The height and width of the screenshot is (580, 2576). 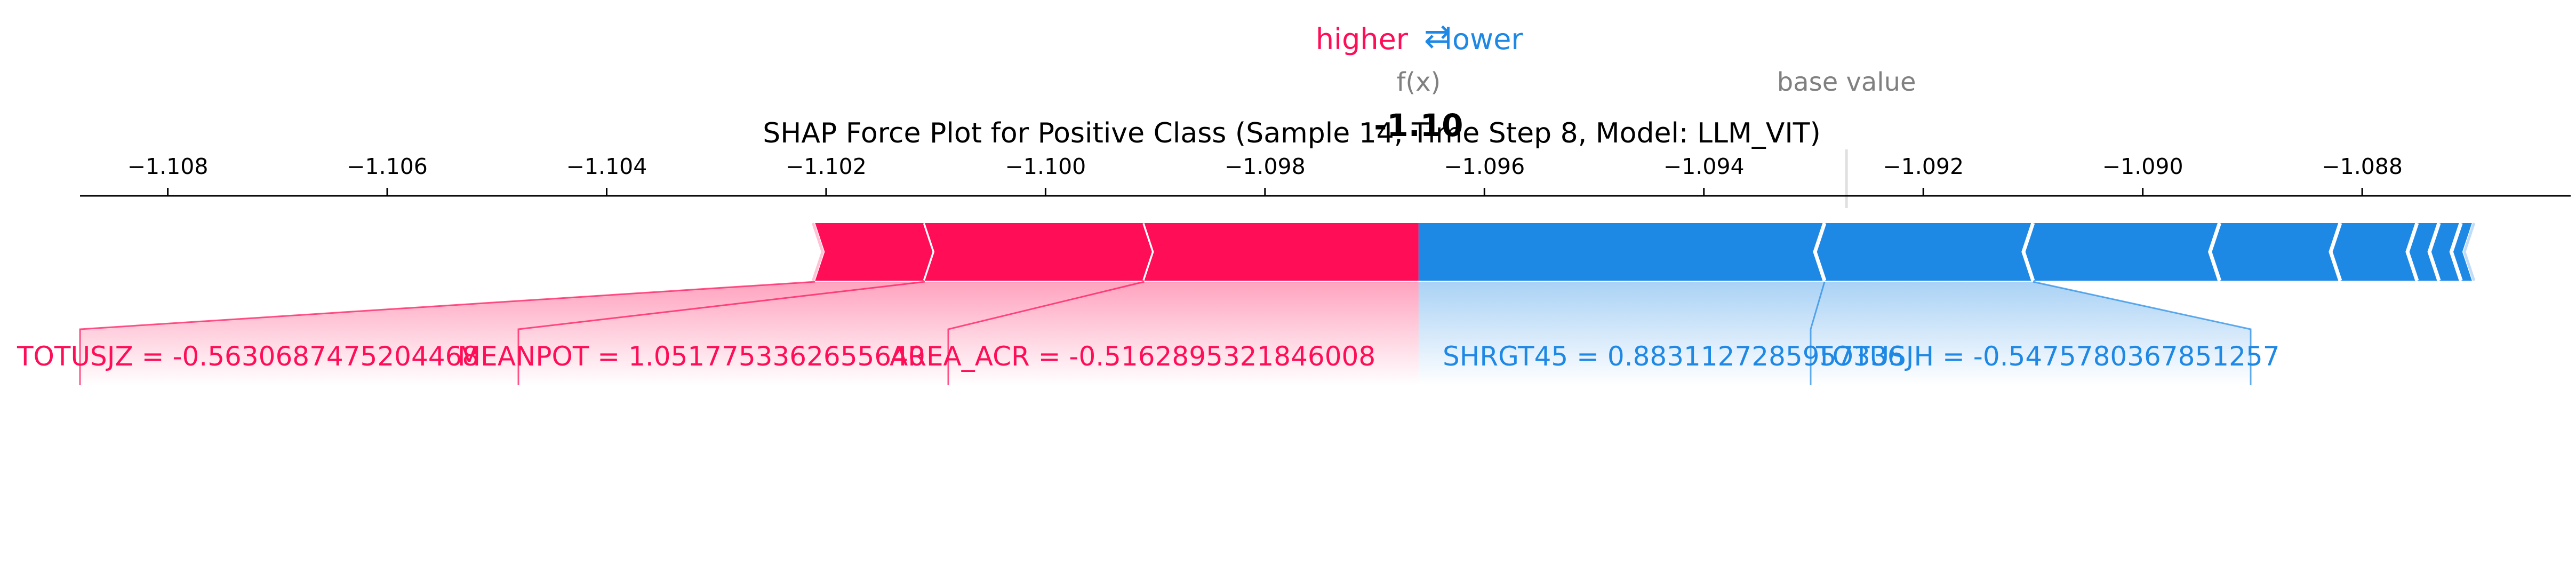 What do you see at coordinates (1418, 82) in the screenshot?
I see `fx-label: f(x)` at bounding box center [1418, 82].